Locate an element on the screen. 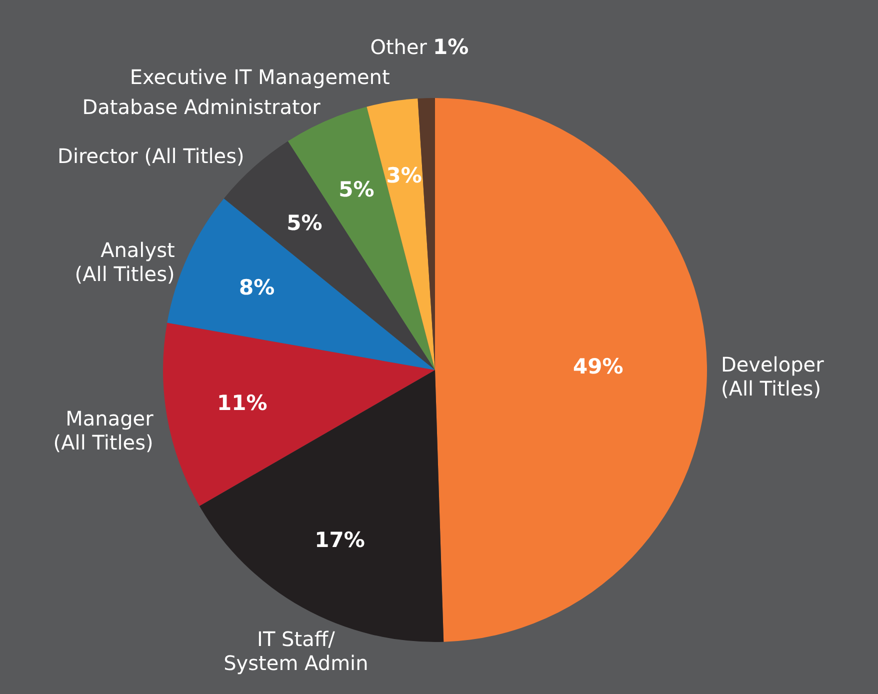 This screenshot has height=694, width=878. pie-slice is located at coordinates (299, 414).